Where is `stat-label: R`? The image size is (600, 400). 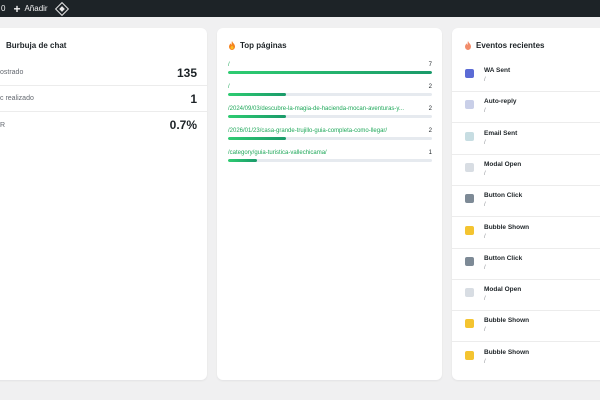
stat-label: R is located at coordinates (3, 125).